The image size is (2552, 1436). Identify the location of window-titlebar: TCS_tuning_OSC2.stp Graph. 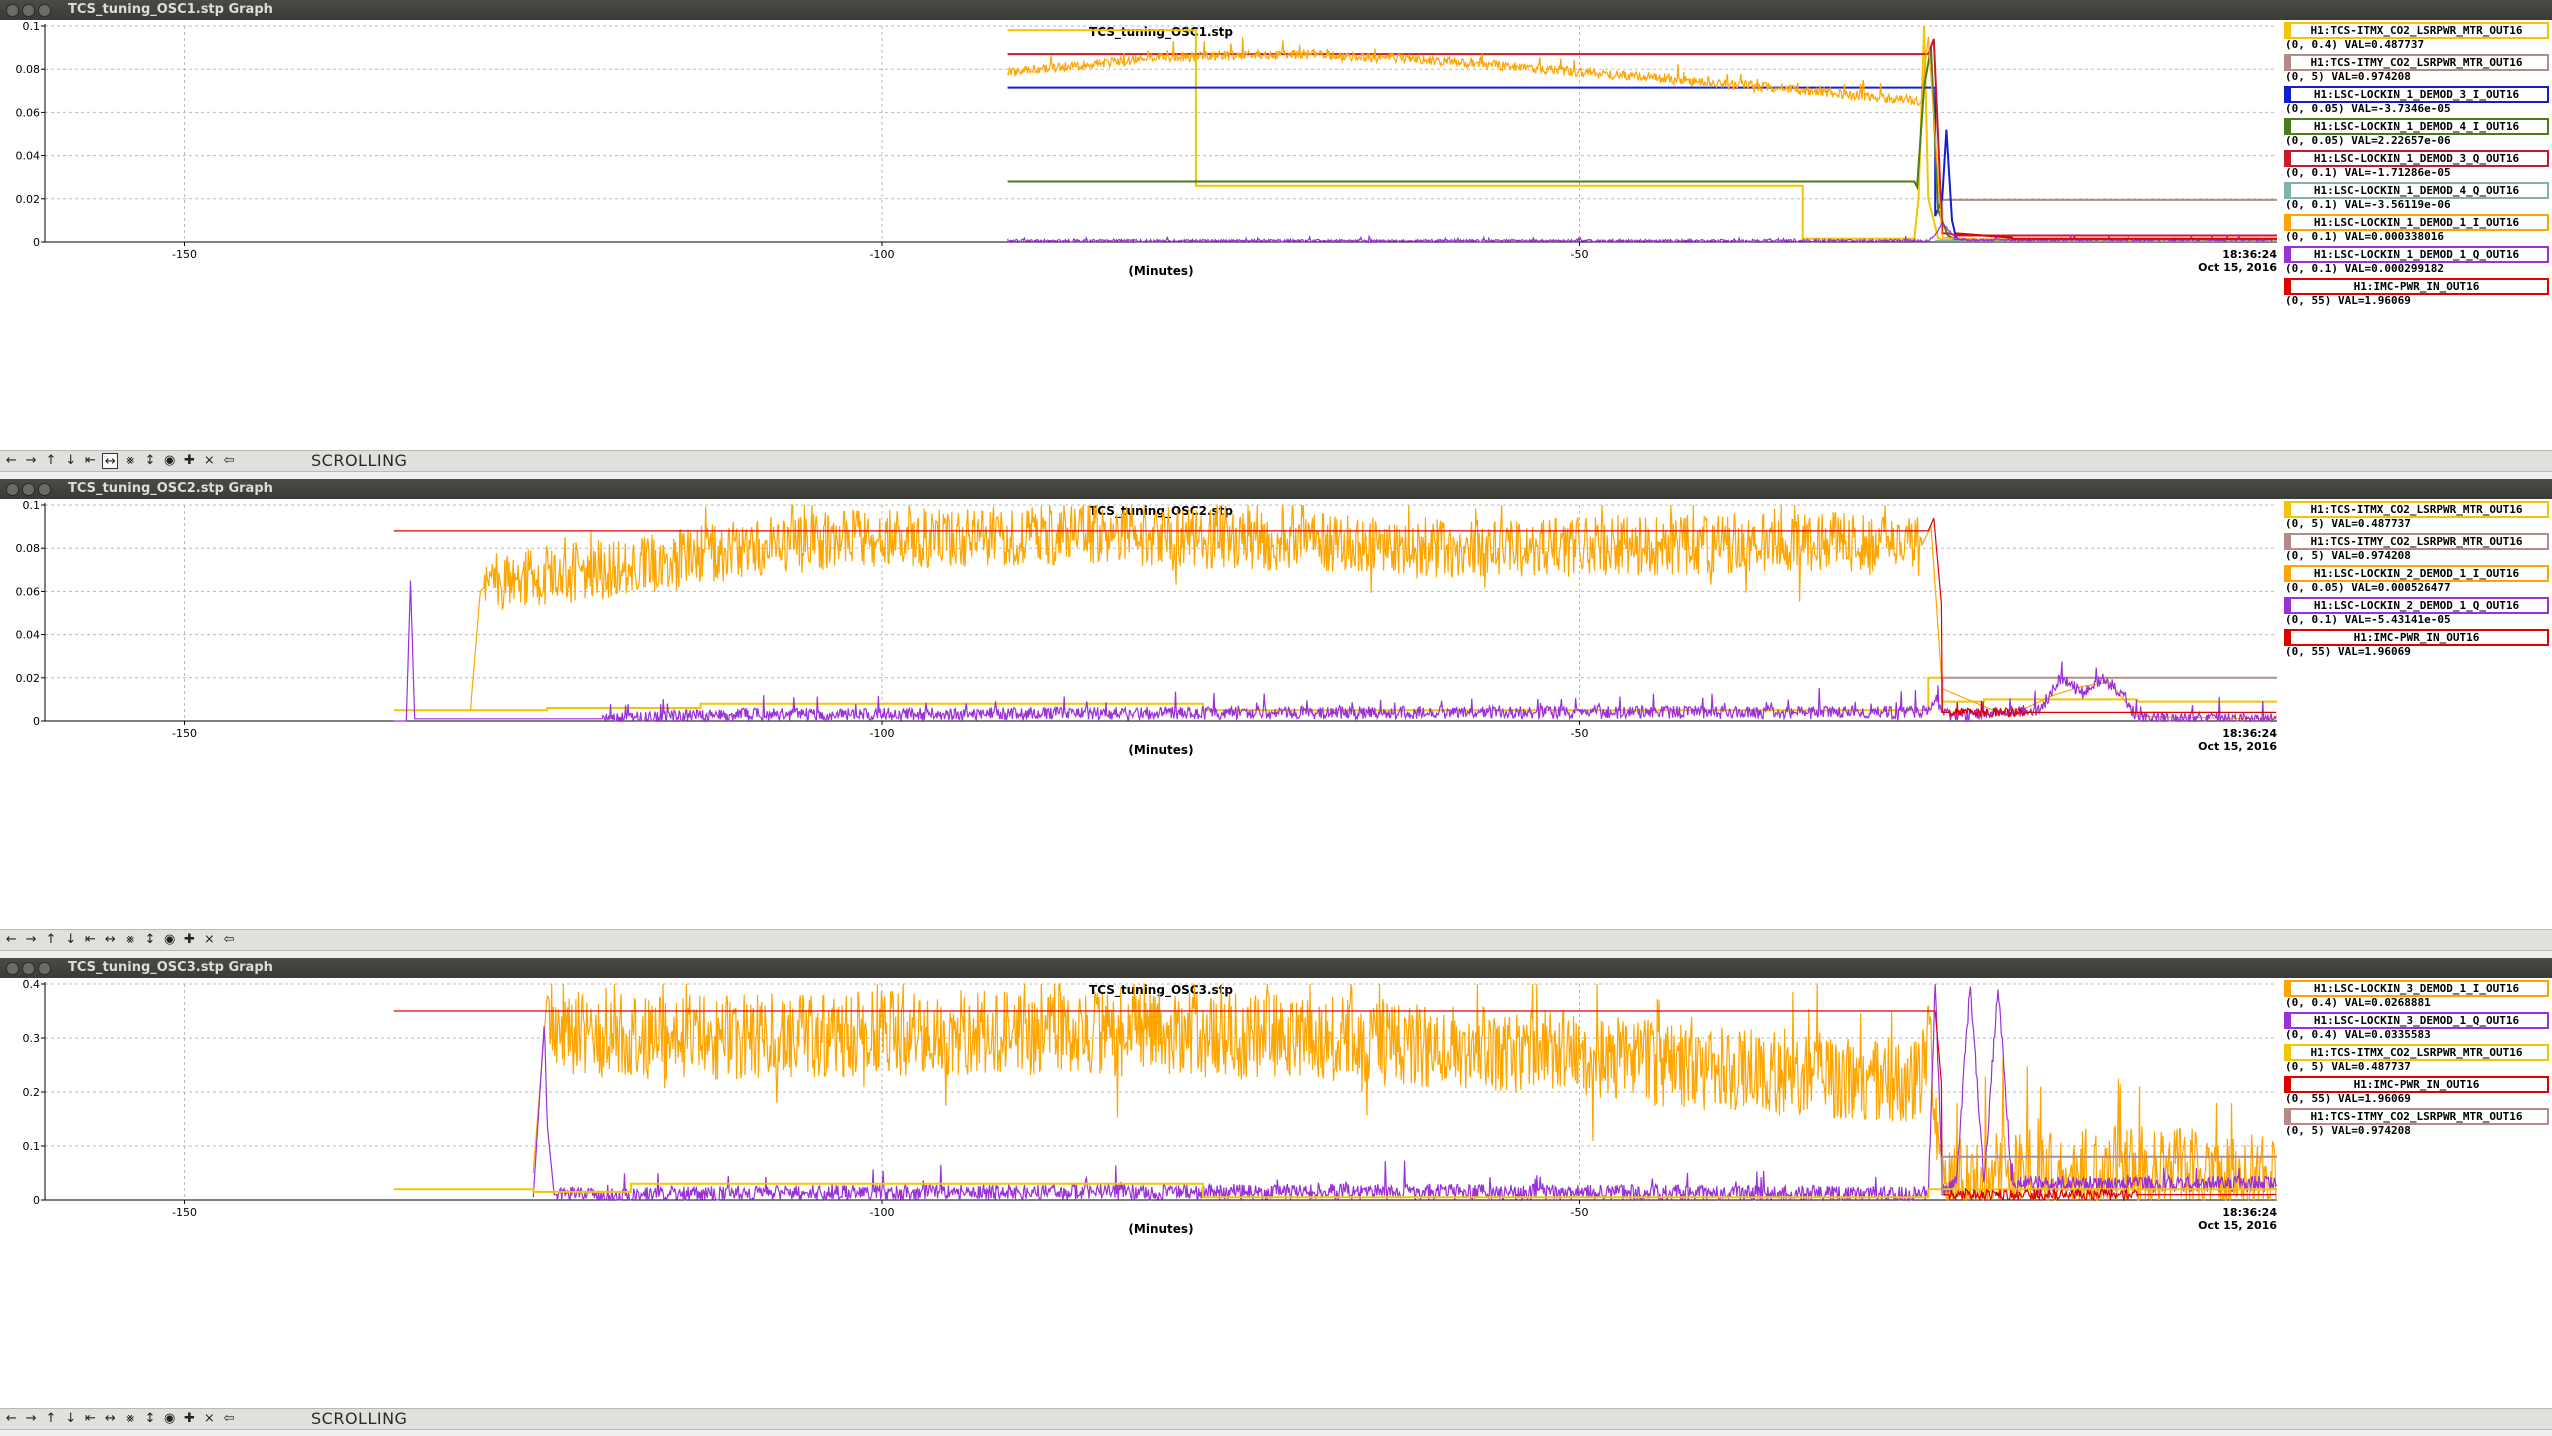
(1276, 489).